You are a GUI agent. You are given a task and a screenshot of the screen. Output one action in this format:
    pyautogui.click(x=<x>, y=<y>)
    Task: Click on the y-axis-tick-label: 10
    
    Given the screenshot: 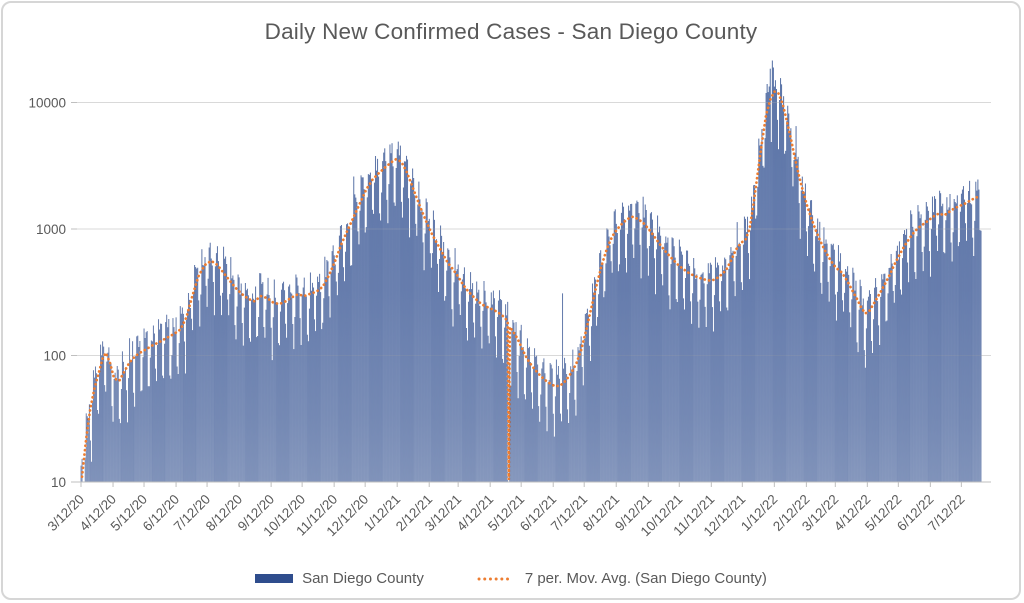 What is the action you would take?
    pyautogui.click(x=58, y=482)
    